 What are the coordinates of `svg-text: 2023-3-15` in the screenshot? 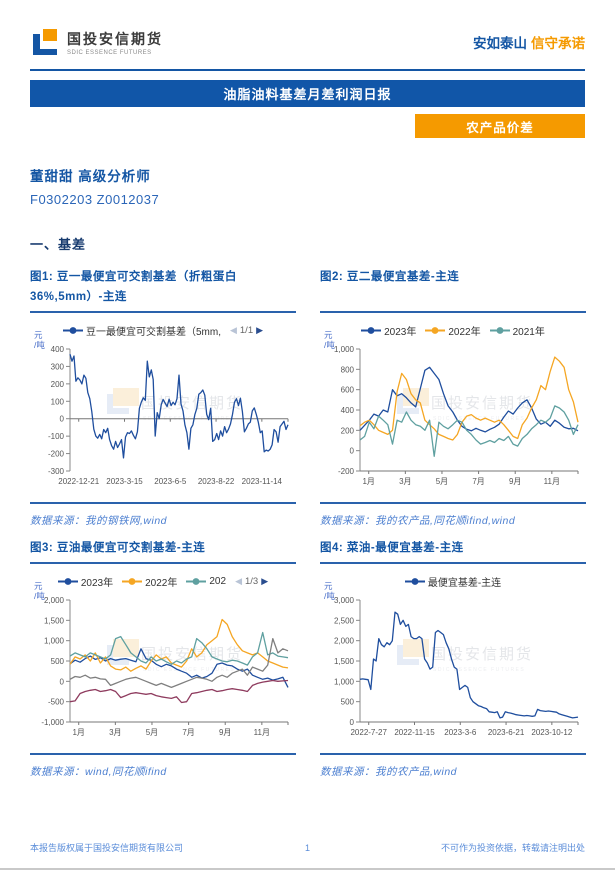 It's located at (124, 481).